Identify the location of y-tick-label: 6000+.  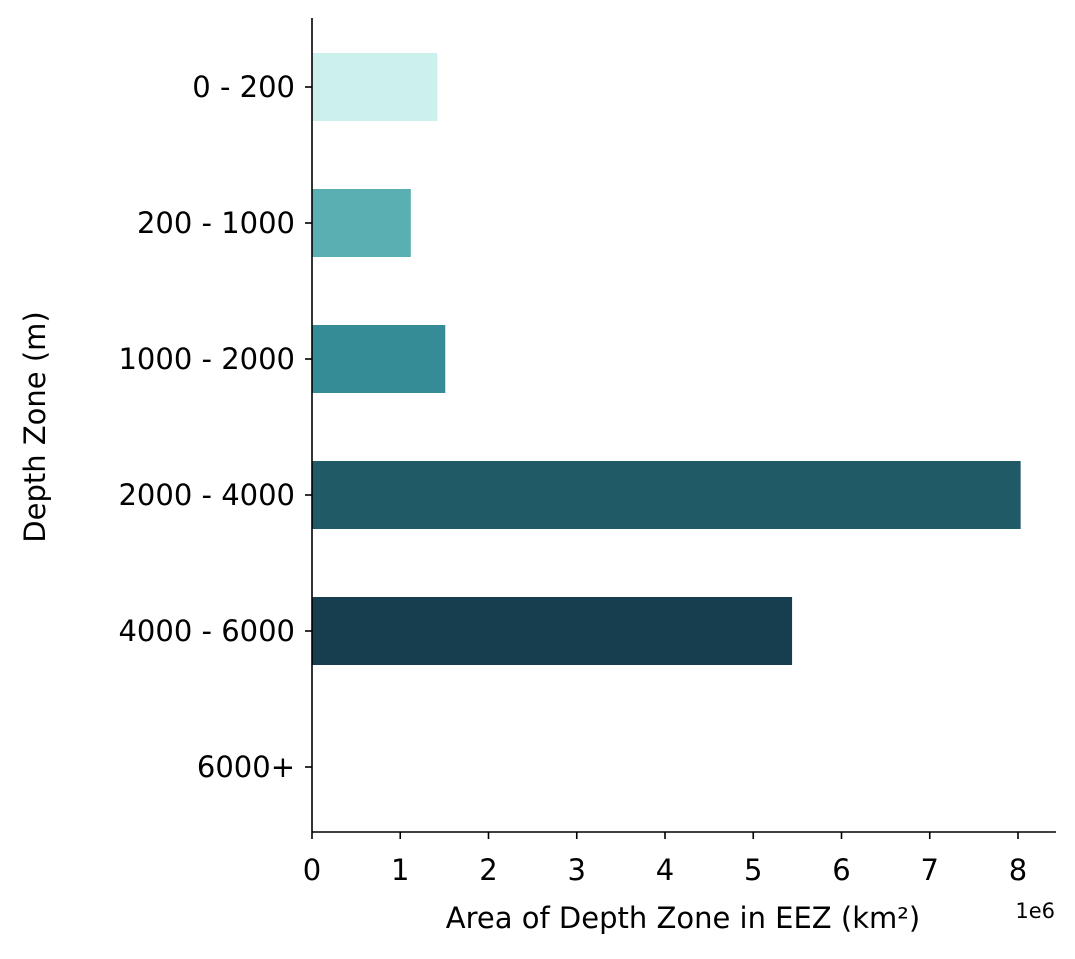
(246, 767).